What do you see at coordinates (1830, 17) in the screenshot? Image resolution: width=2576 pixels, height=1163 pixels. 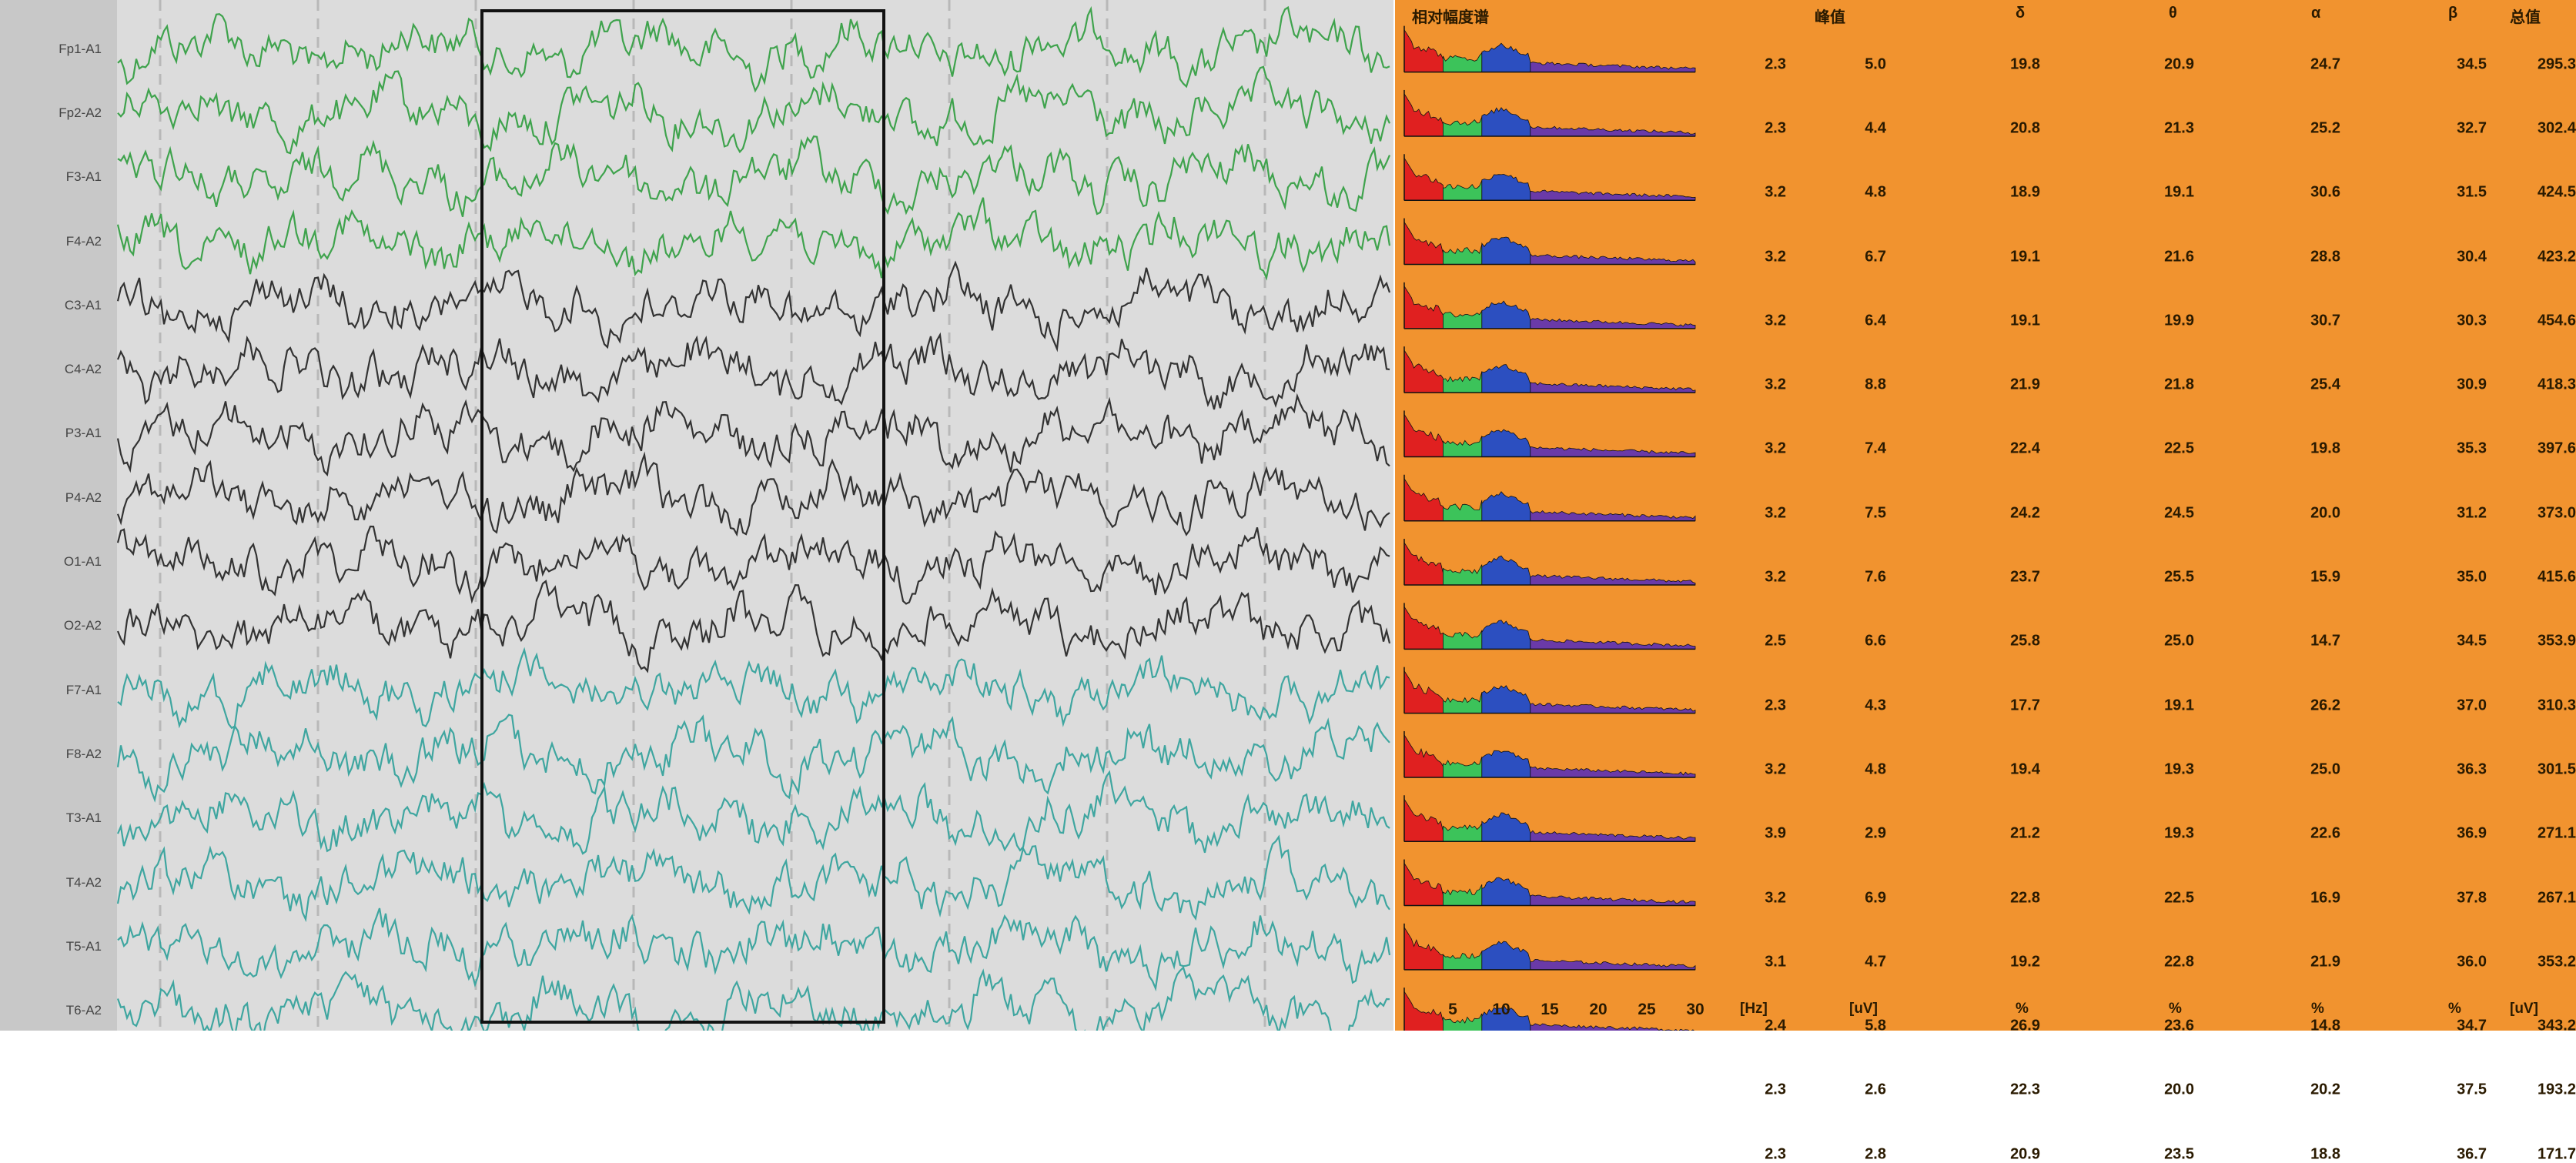 I see `table-header-peak: 峰值` at bounding box center [1830, 17].